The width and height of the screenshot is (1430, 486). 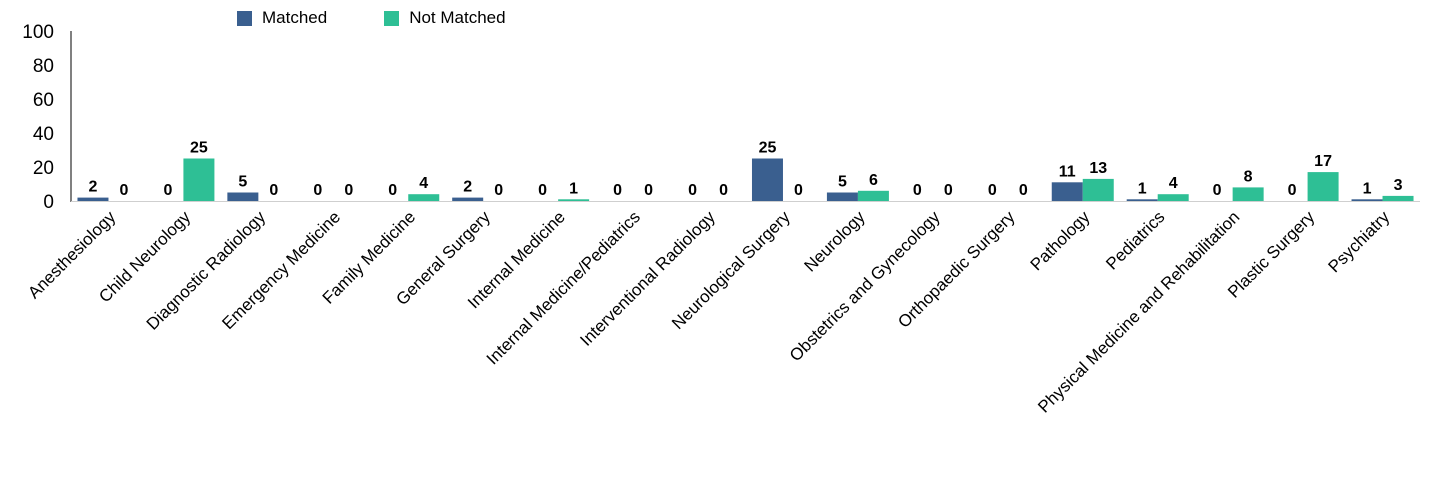 What do you see at coordinates (38, 32) in the screenshot?
I see `y-tick-label: 100` at bounding box center [38, 32].